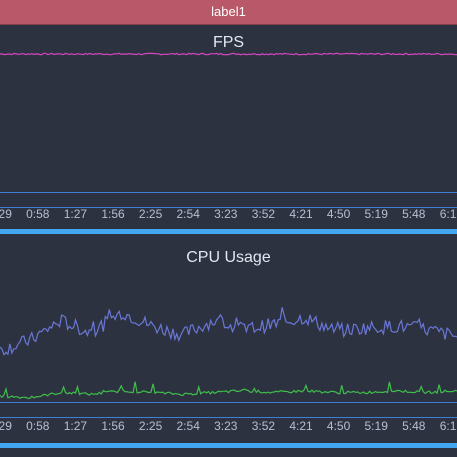  Describe the element at coordinates (228, 231) in the screenshot. I see `fps-scrollbar` at that location.